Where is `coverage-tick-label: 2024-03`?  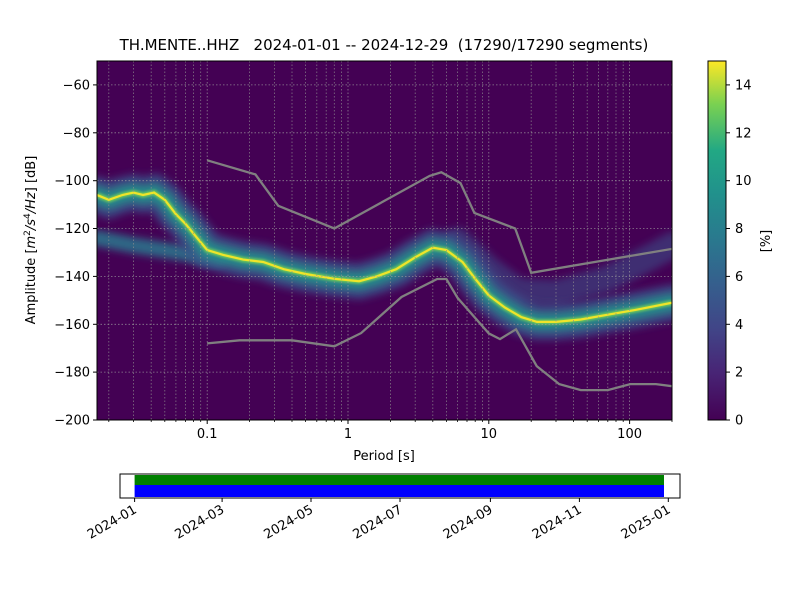 coverage-tick-label: 2024-03 is located at coordinates (200, 522).